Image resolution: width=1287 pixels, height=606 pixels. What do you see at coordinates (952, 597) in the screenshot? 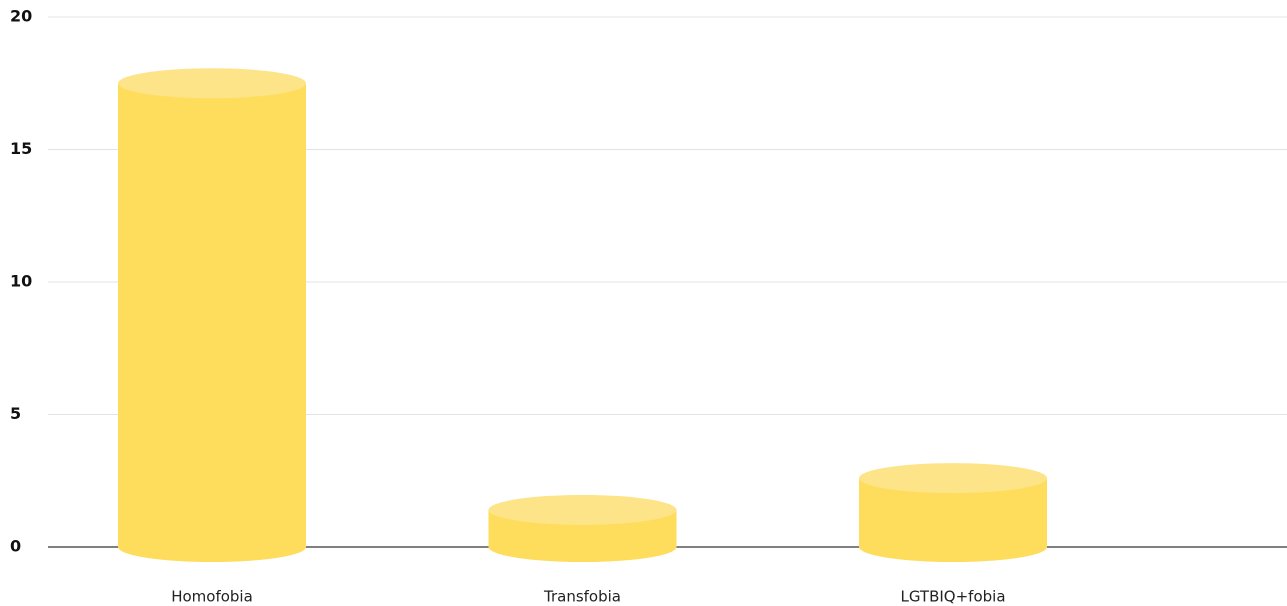
I see `x-tick-label: LGTBIQ+fobia` at bounding box center [952, 597].